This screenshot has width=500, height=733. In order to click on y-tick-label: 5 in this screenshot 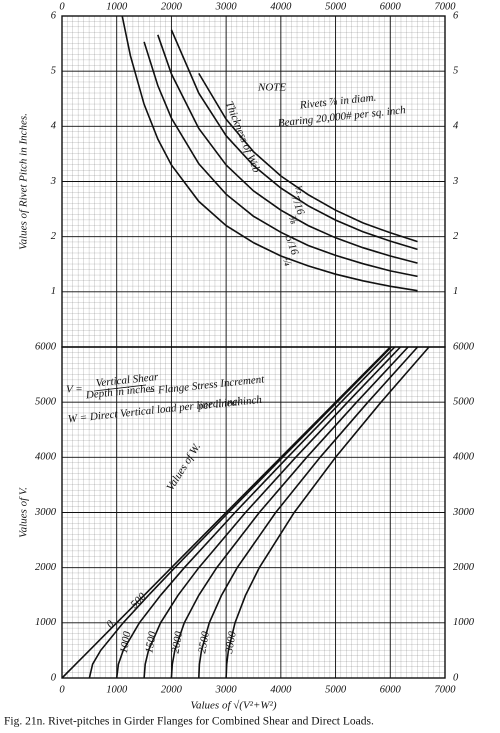, I will do `click(53, 71)`.